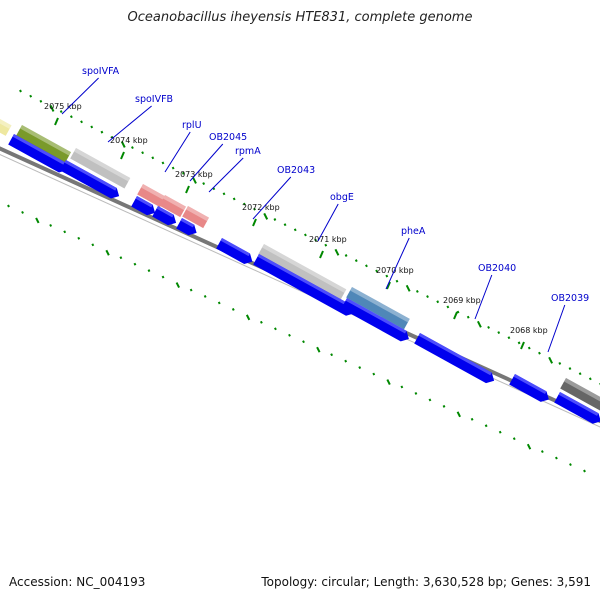  Describe the element at coordinates (342, 197) in the screenshot. I see `gene-name-label: obgE` at that location.